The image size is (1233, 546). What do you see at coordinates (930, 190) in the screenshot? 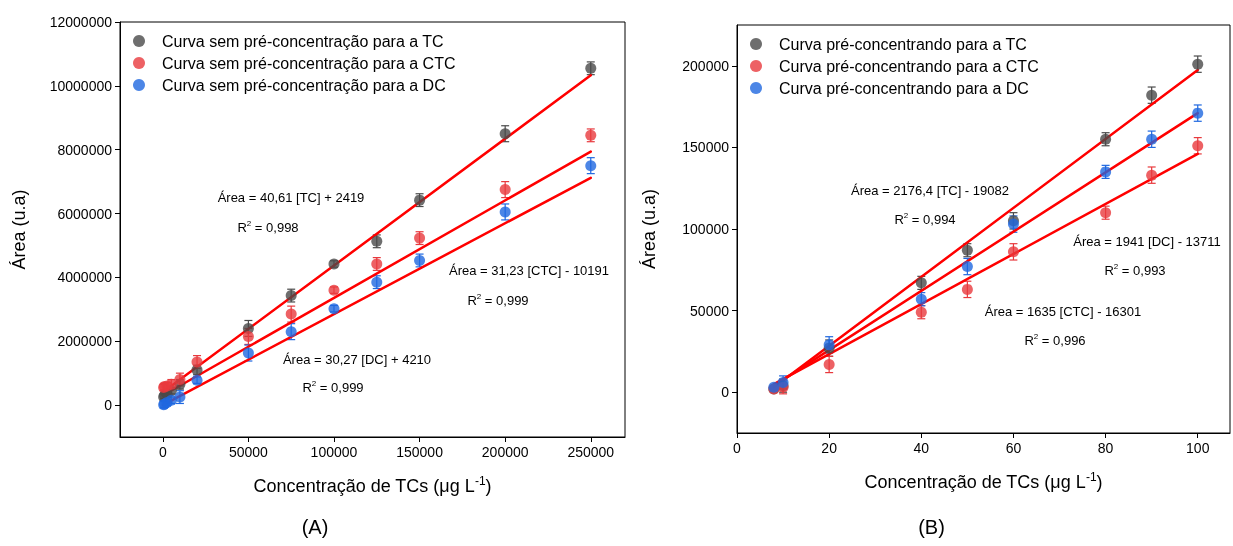
I see `annotation: Área = 2176,4 [TC] - 19082` at bounding box center [930, 190].